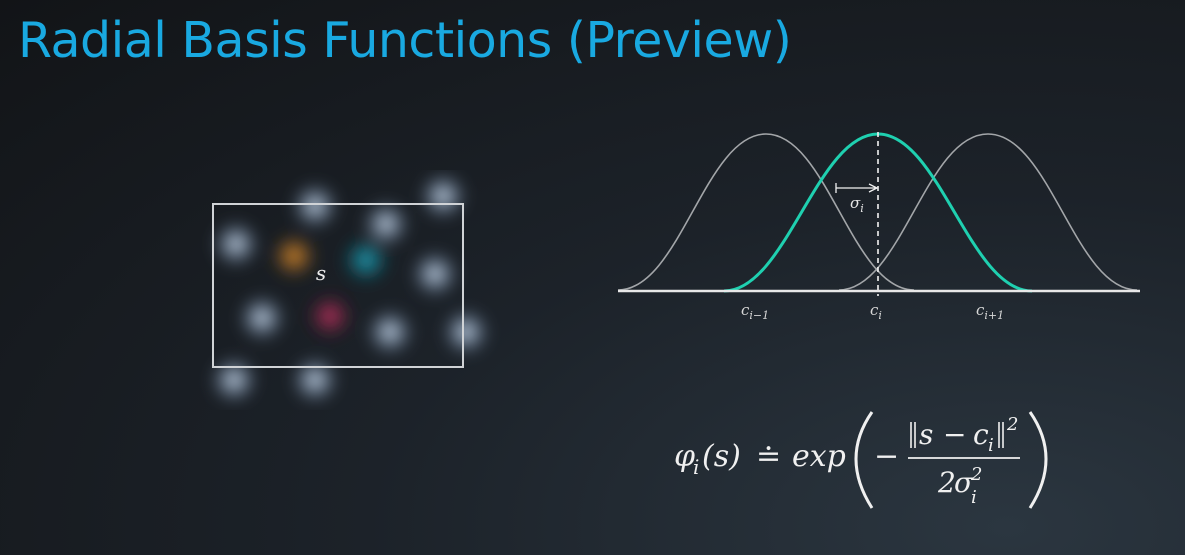  What do you see at coordinates (321, 273) in the screenshot?
I see `state-label: s` at bounding box center [321, 273].